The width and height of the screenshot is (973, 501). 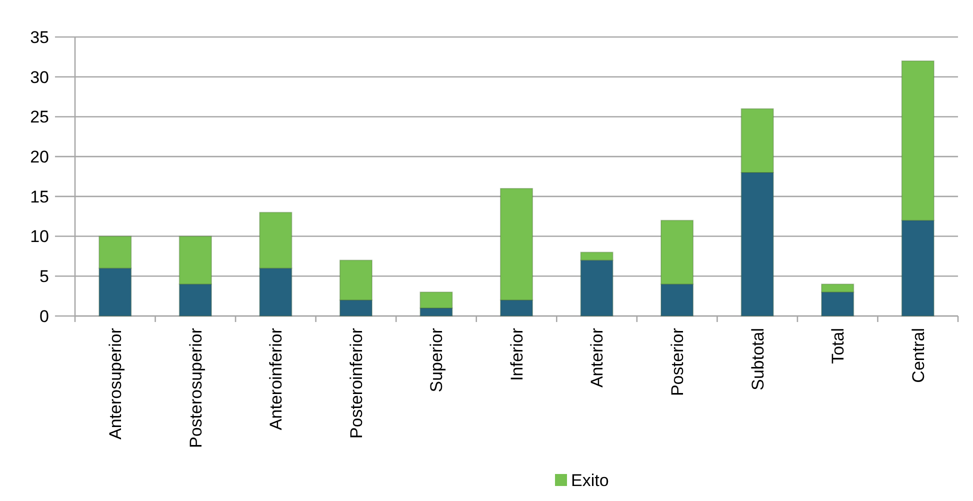 I want to click on x-tick-label: Central, so click(x=918, y=355).